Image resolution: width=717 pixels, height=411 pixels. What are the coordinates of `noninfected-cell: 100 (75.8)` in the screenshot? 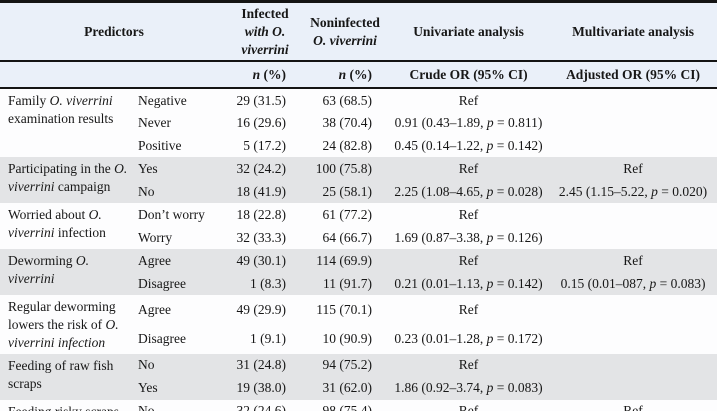 It's located at (344, 169).